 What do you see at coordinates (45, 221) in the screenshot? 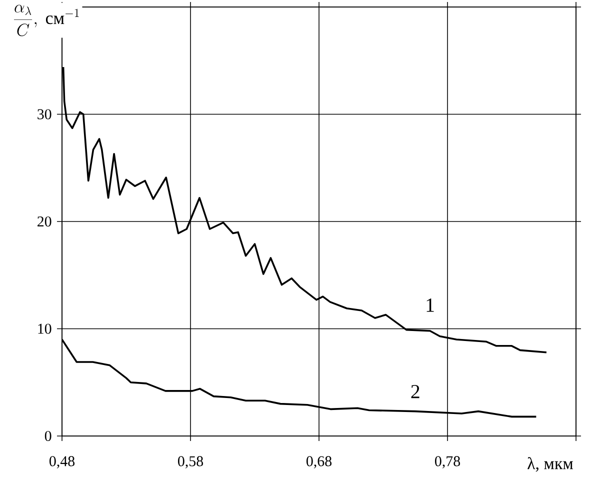
I see `y-tick-label: 20` at bounding box center [45, 221].